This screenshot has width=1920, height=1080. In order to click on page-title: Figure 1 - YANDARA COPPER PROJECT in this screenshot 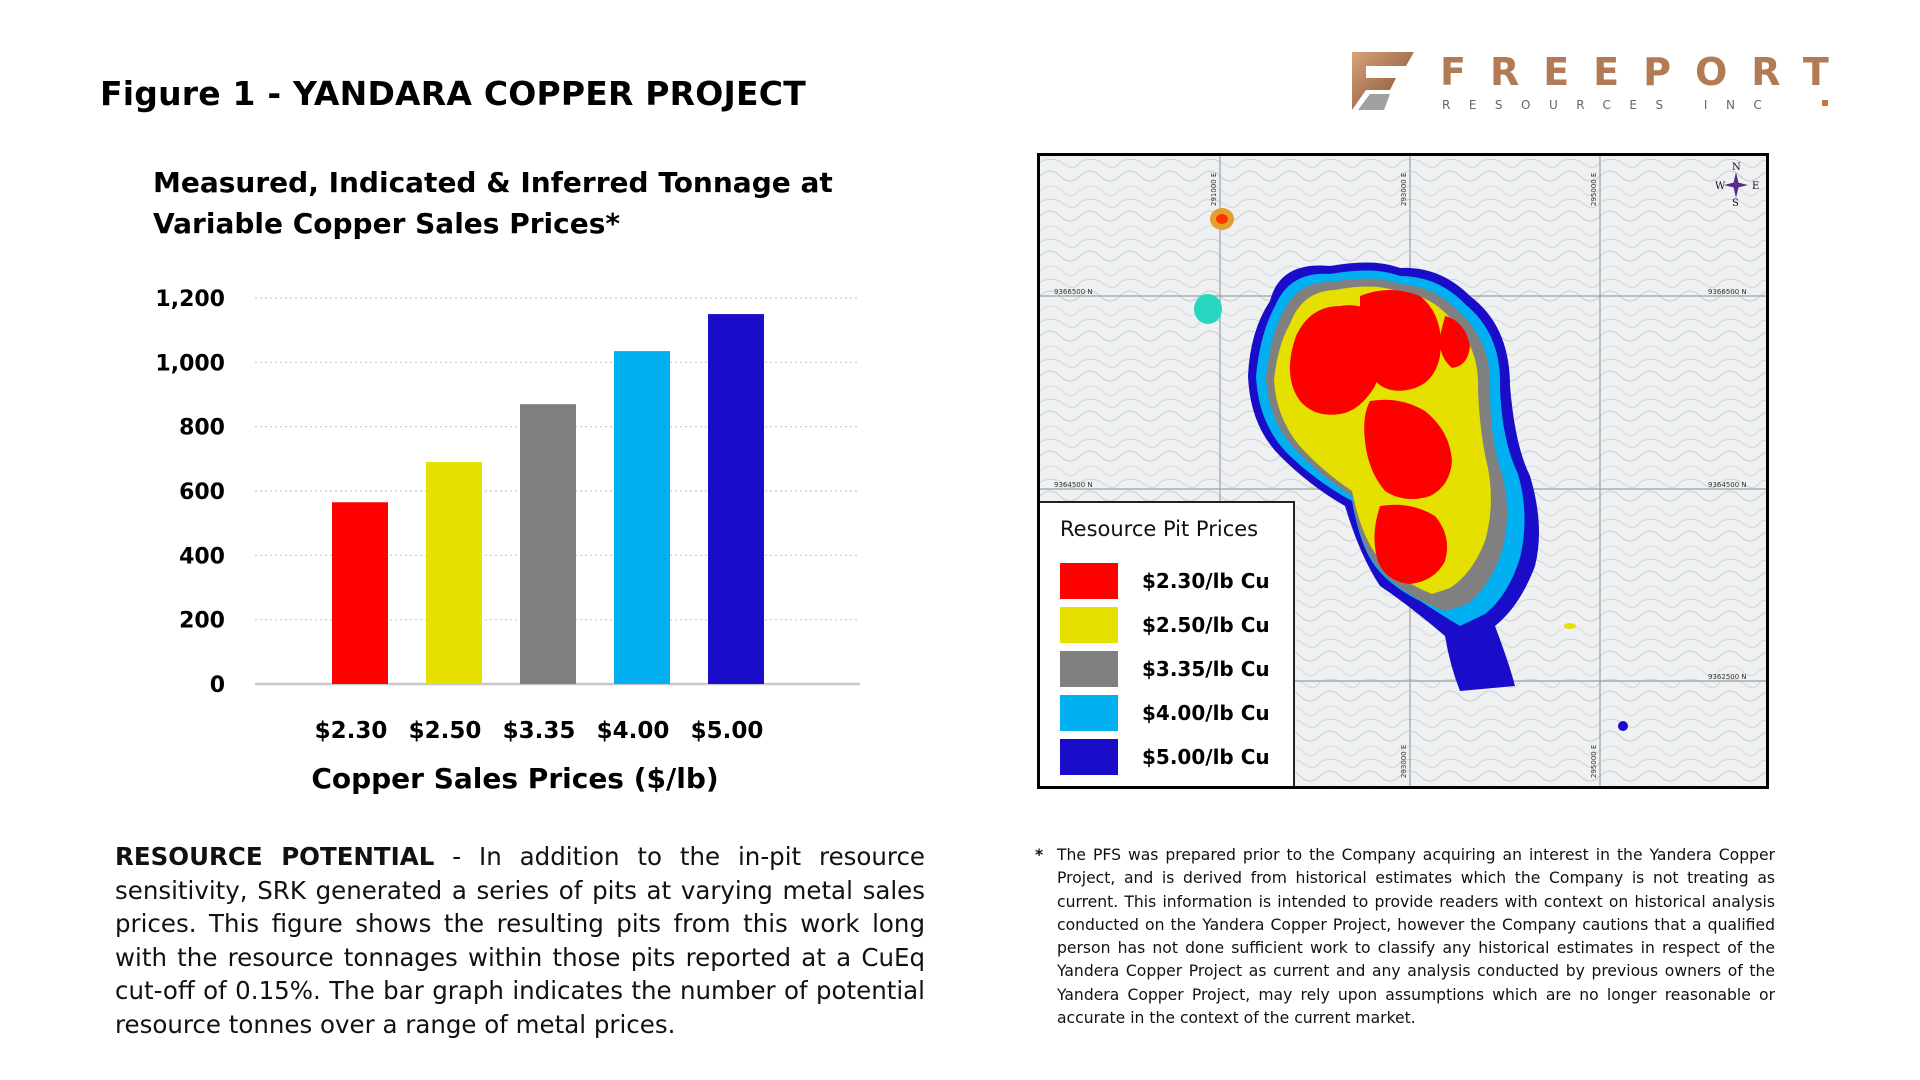, I will do `click(453, 93)`.